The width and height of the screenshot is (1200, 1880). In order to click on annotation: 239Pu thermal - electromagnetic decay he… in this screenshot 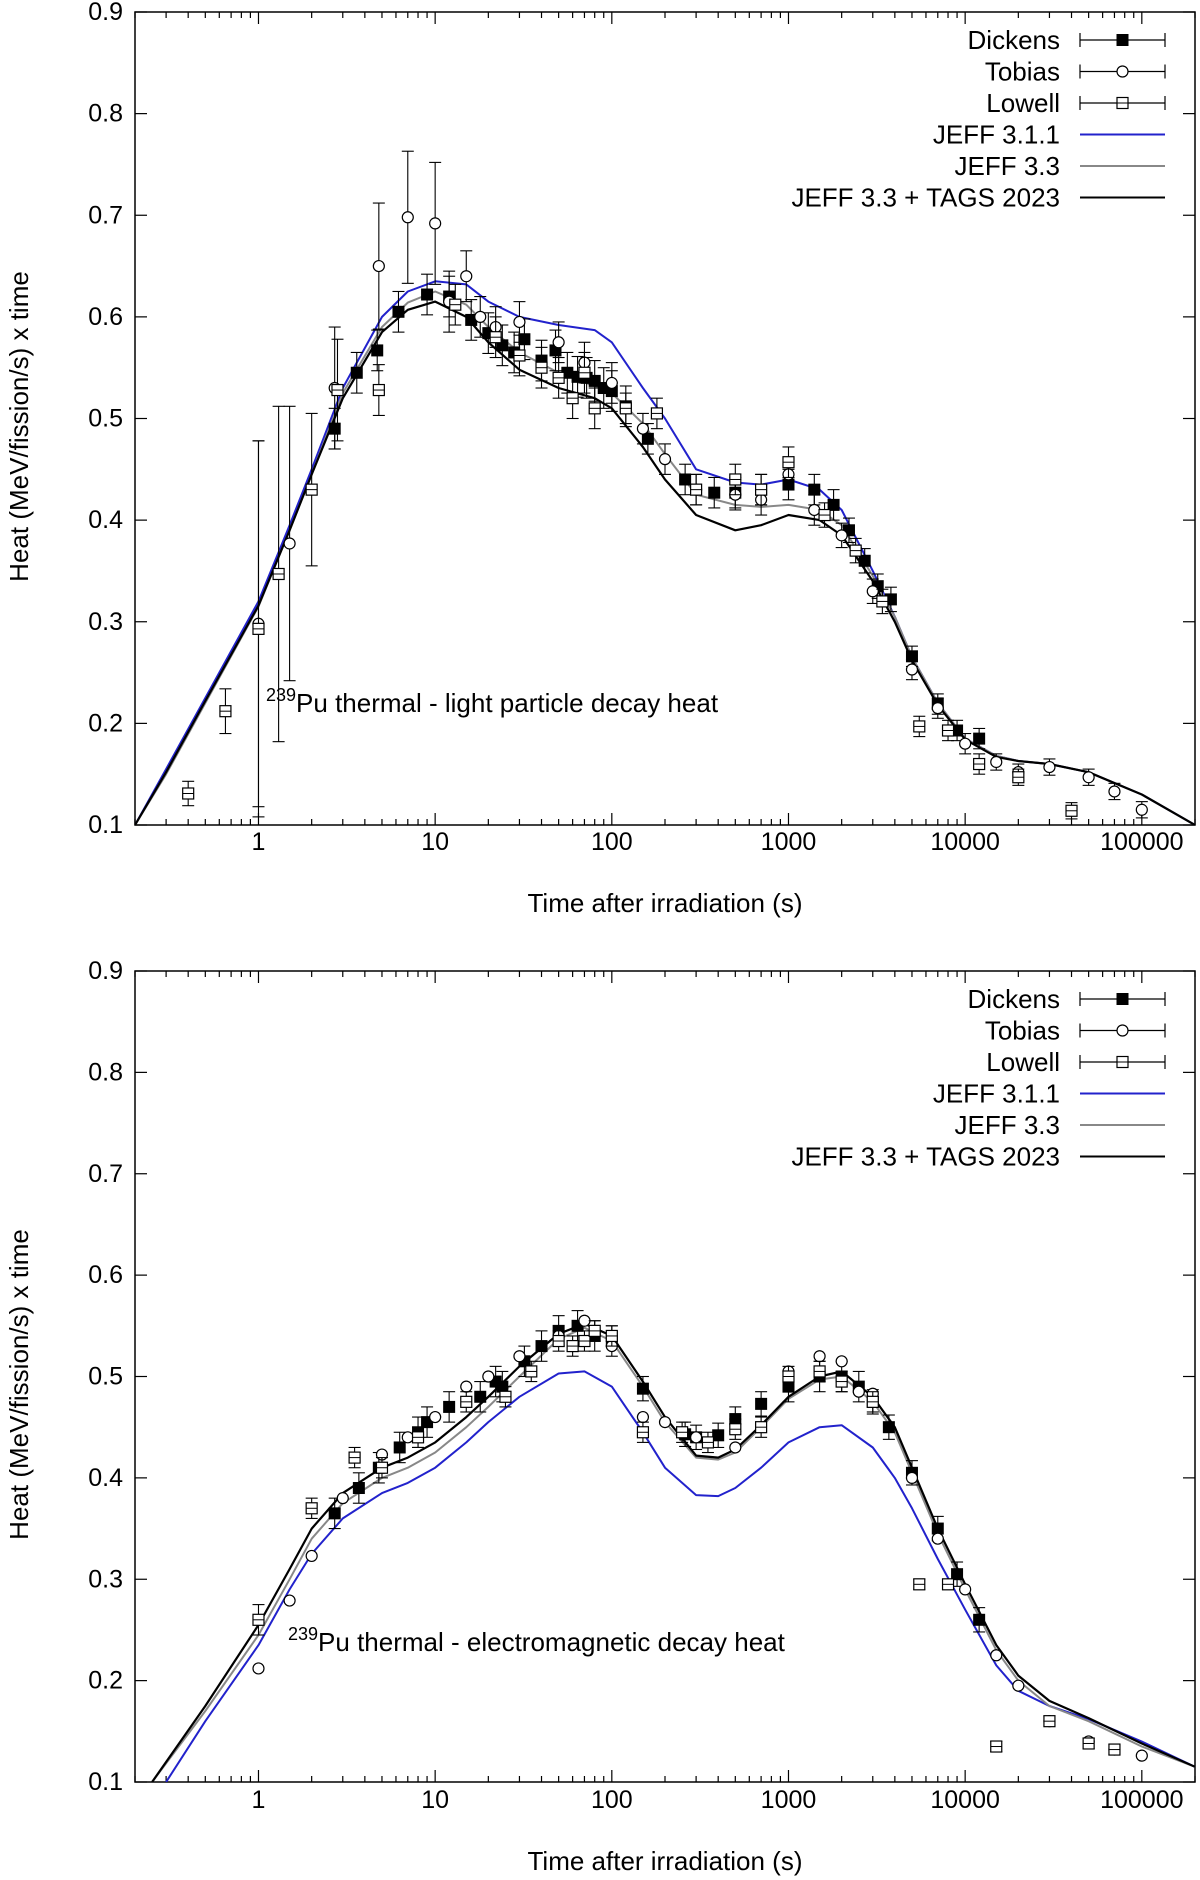, I will do `click(537, 1640)`.